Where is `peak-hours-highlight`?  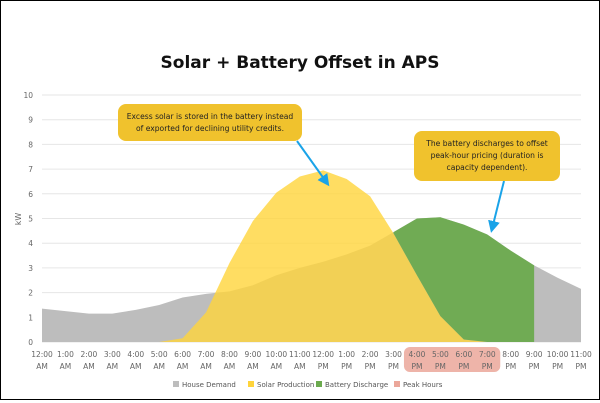 peak-hours-highlight is located at coordinates (452, 359).